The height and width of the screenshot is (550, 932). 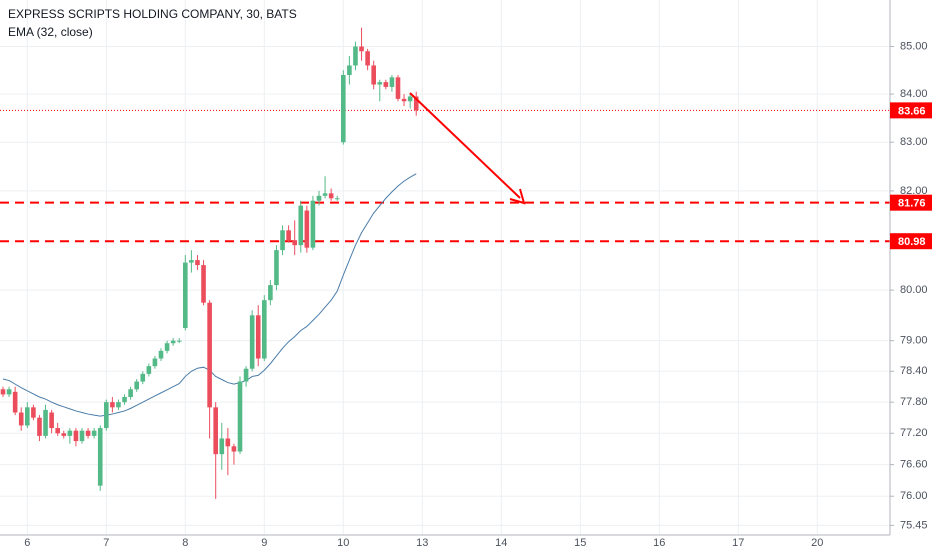 I want to click on x-tick-label: 20, so click(x=817, y=543).